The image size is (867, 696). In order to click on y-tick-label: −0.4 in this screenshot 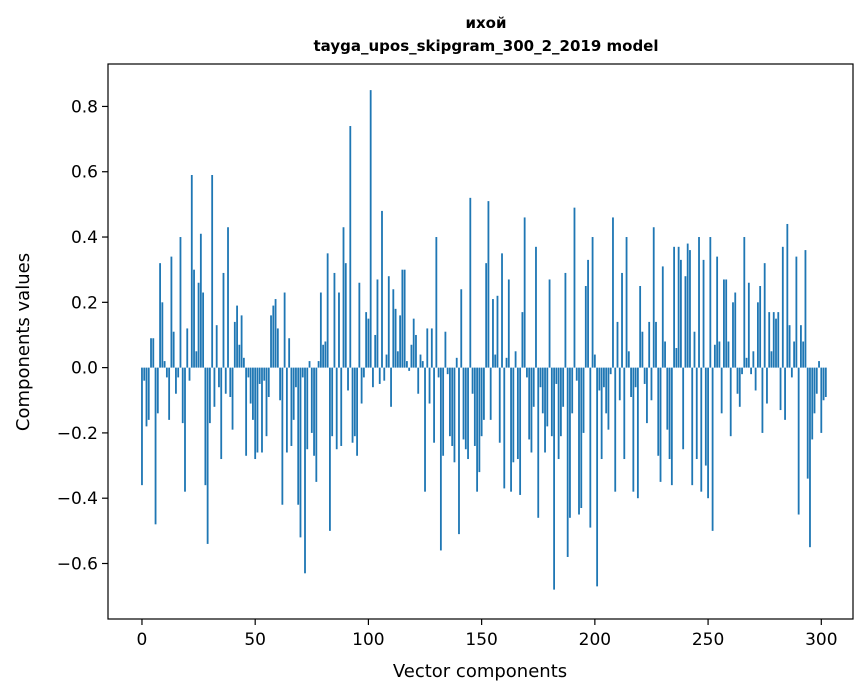, I will do `click(77, 499)`.